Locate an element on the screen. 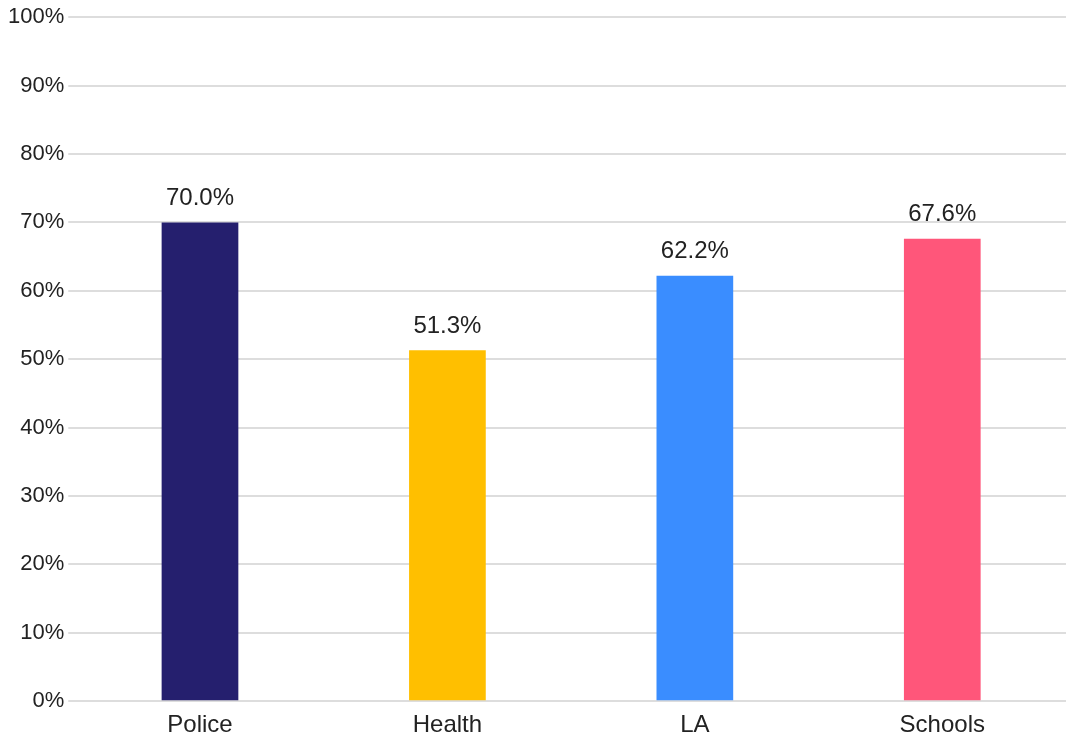  y-tick-label: 80% is located at coordinates (42, 153).